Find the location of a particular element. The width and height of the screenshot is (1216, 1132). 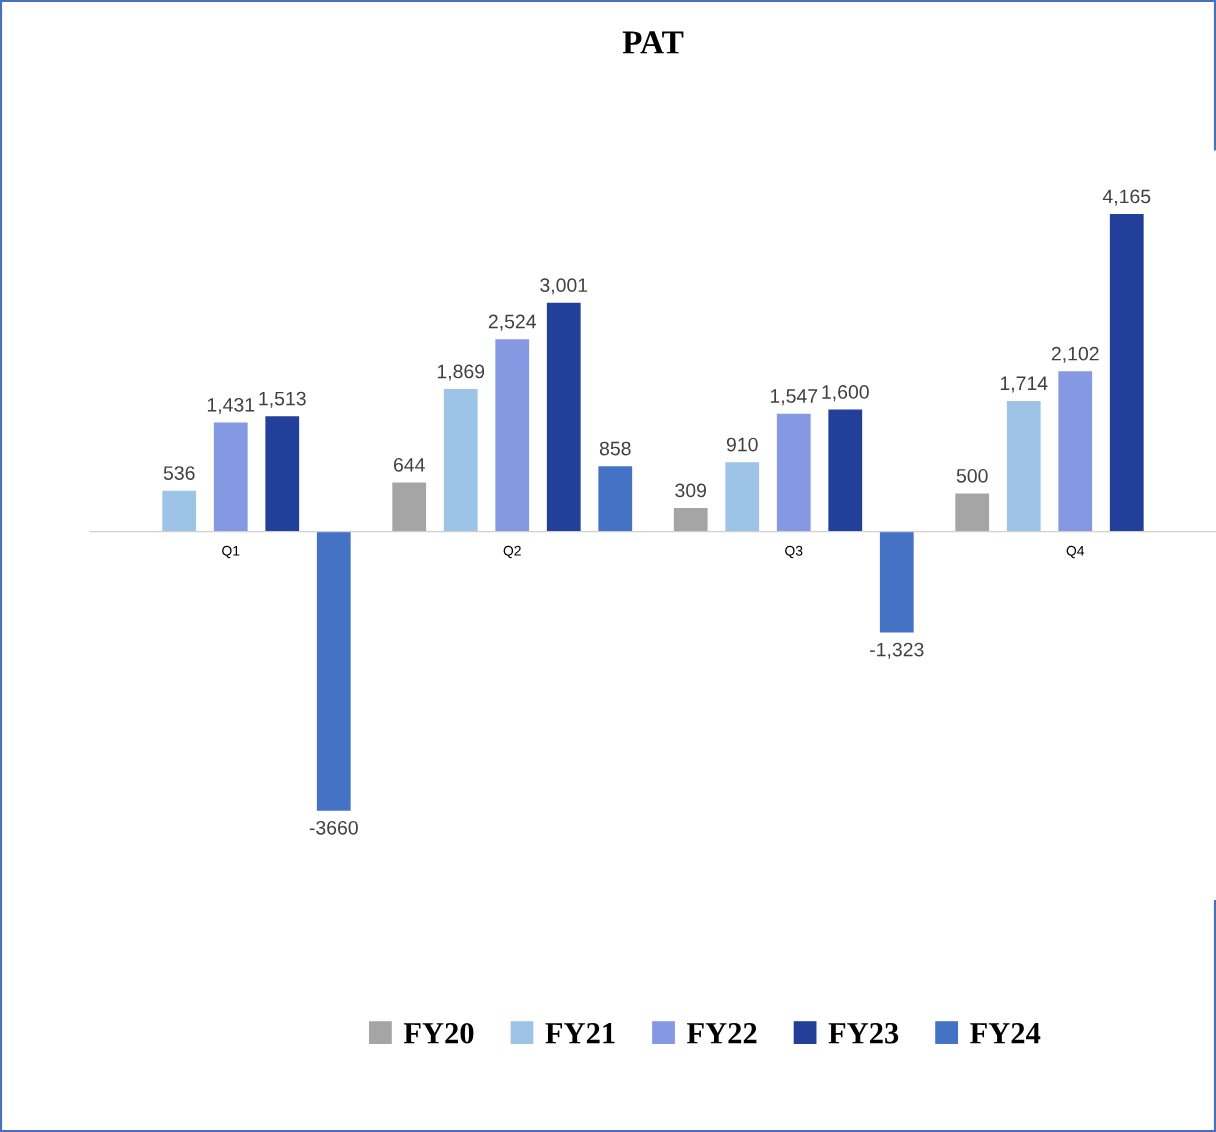

x-tick-label: Q1 is located at coordinates (231, 552).